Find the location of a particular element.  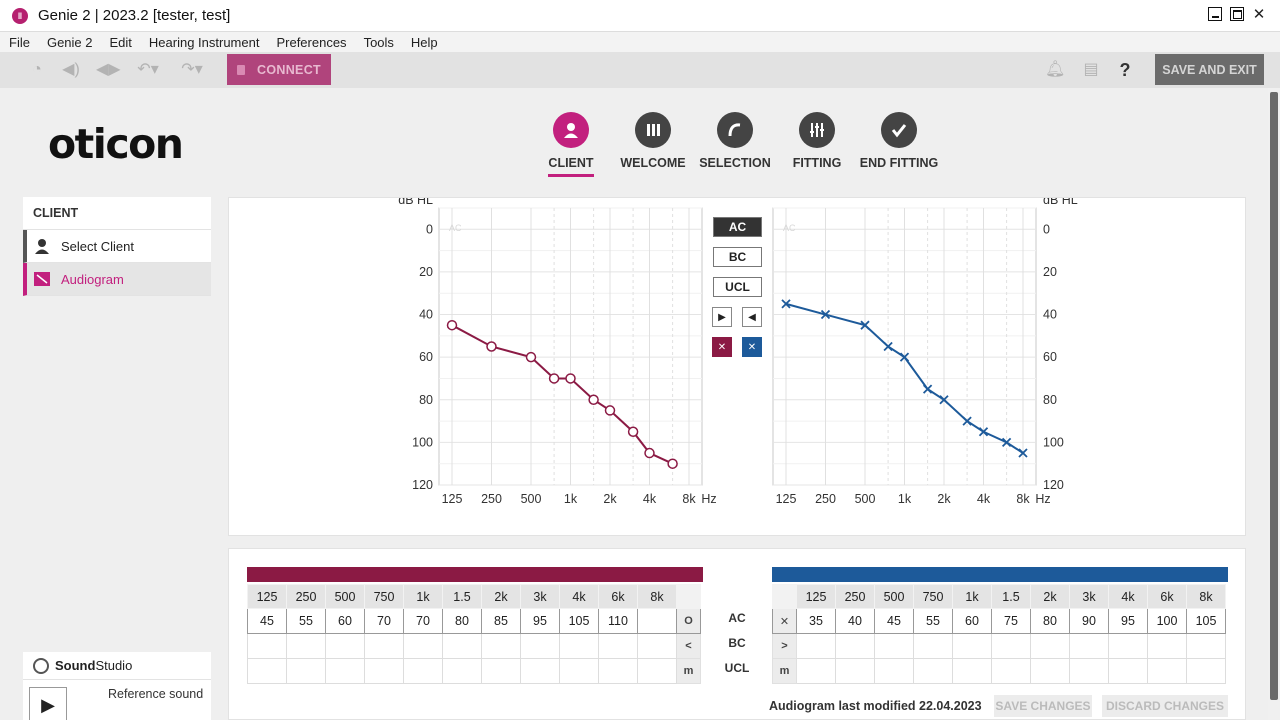

save-changes-button: SAVE CHANGES is located at coordinates (1043, 706).